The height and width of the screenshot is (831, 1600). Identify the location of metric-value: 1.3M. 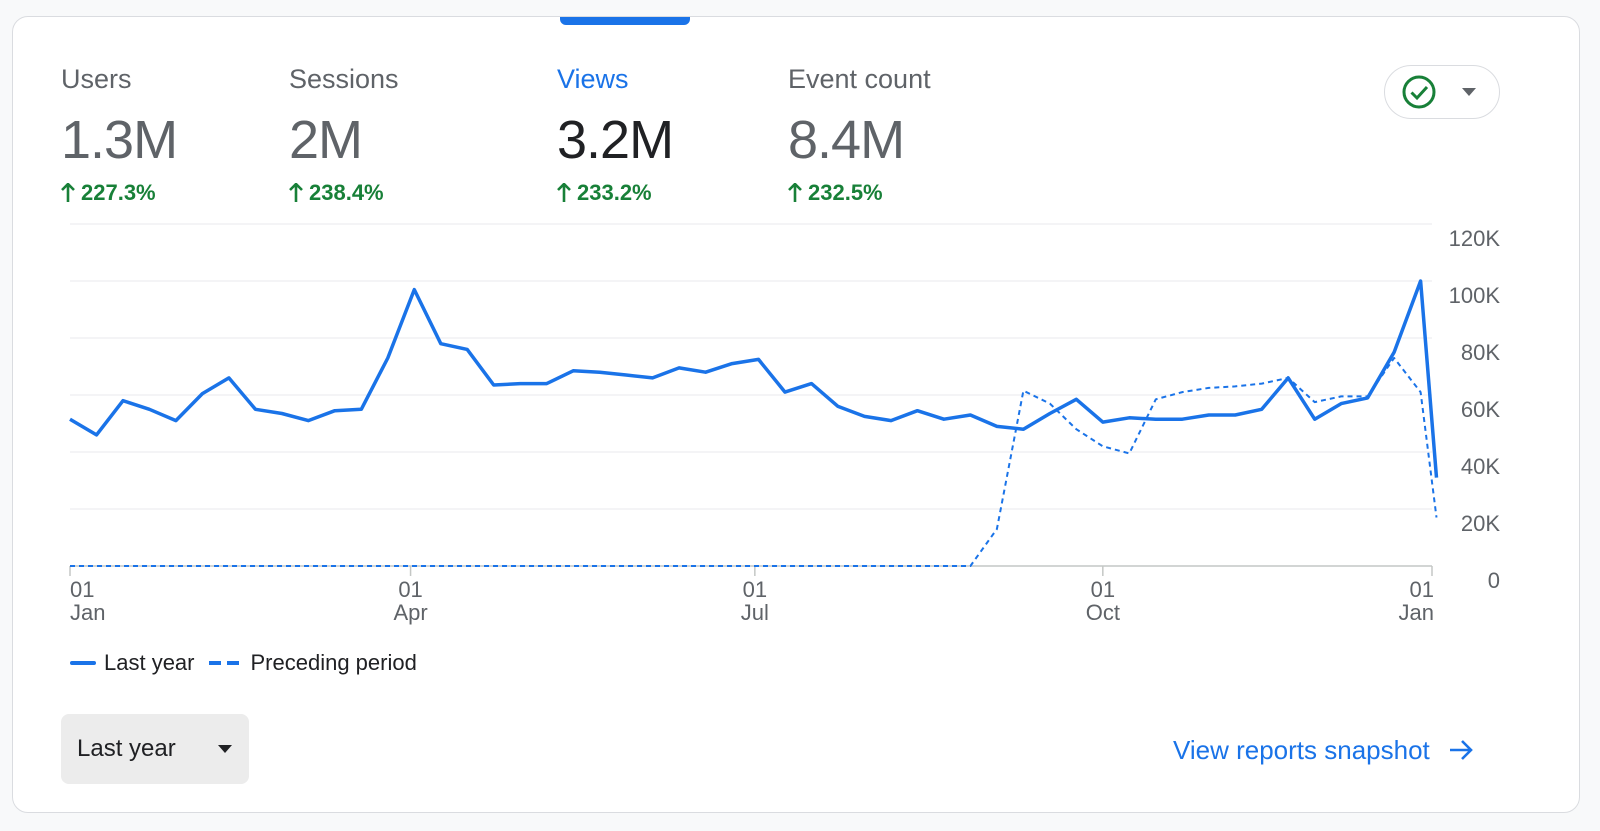
(119, 140).